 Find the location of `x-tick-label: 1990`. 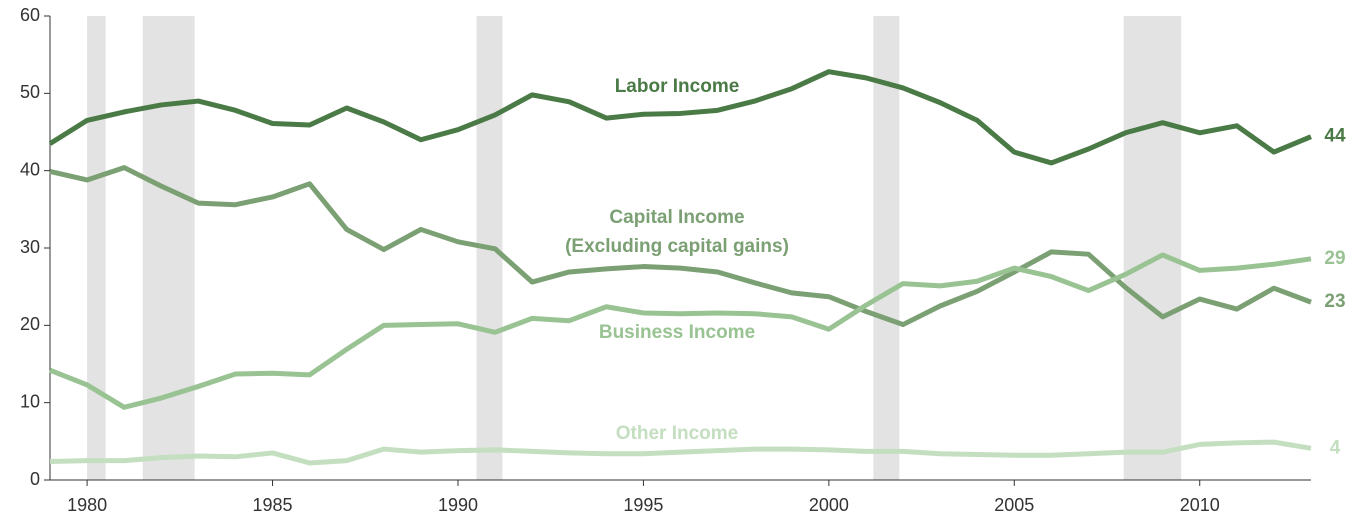

x-tick-label: 1990 is located at coordinates (458, 505).